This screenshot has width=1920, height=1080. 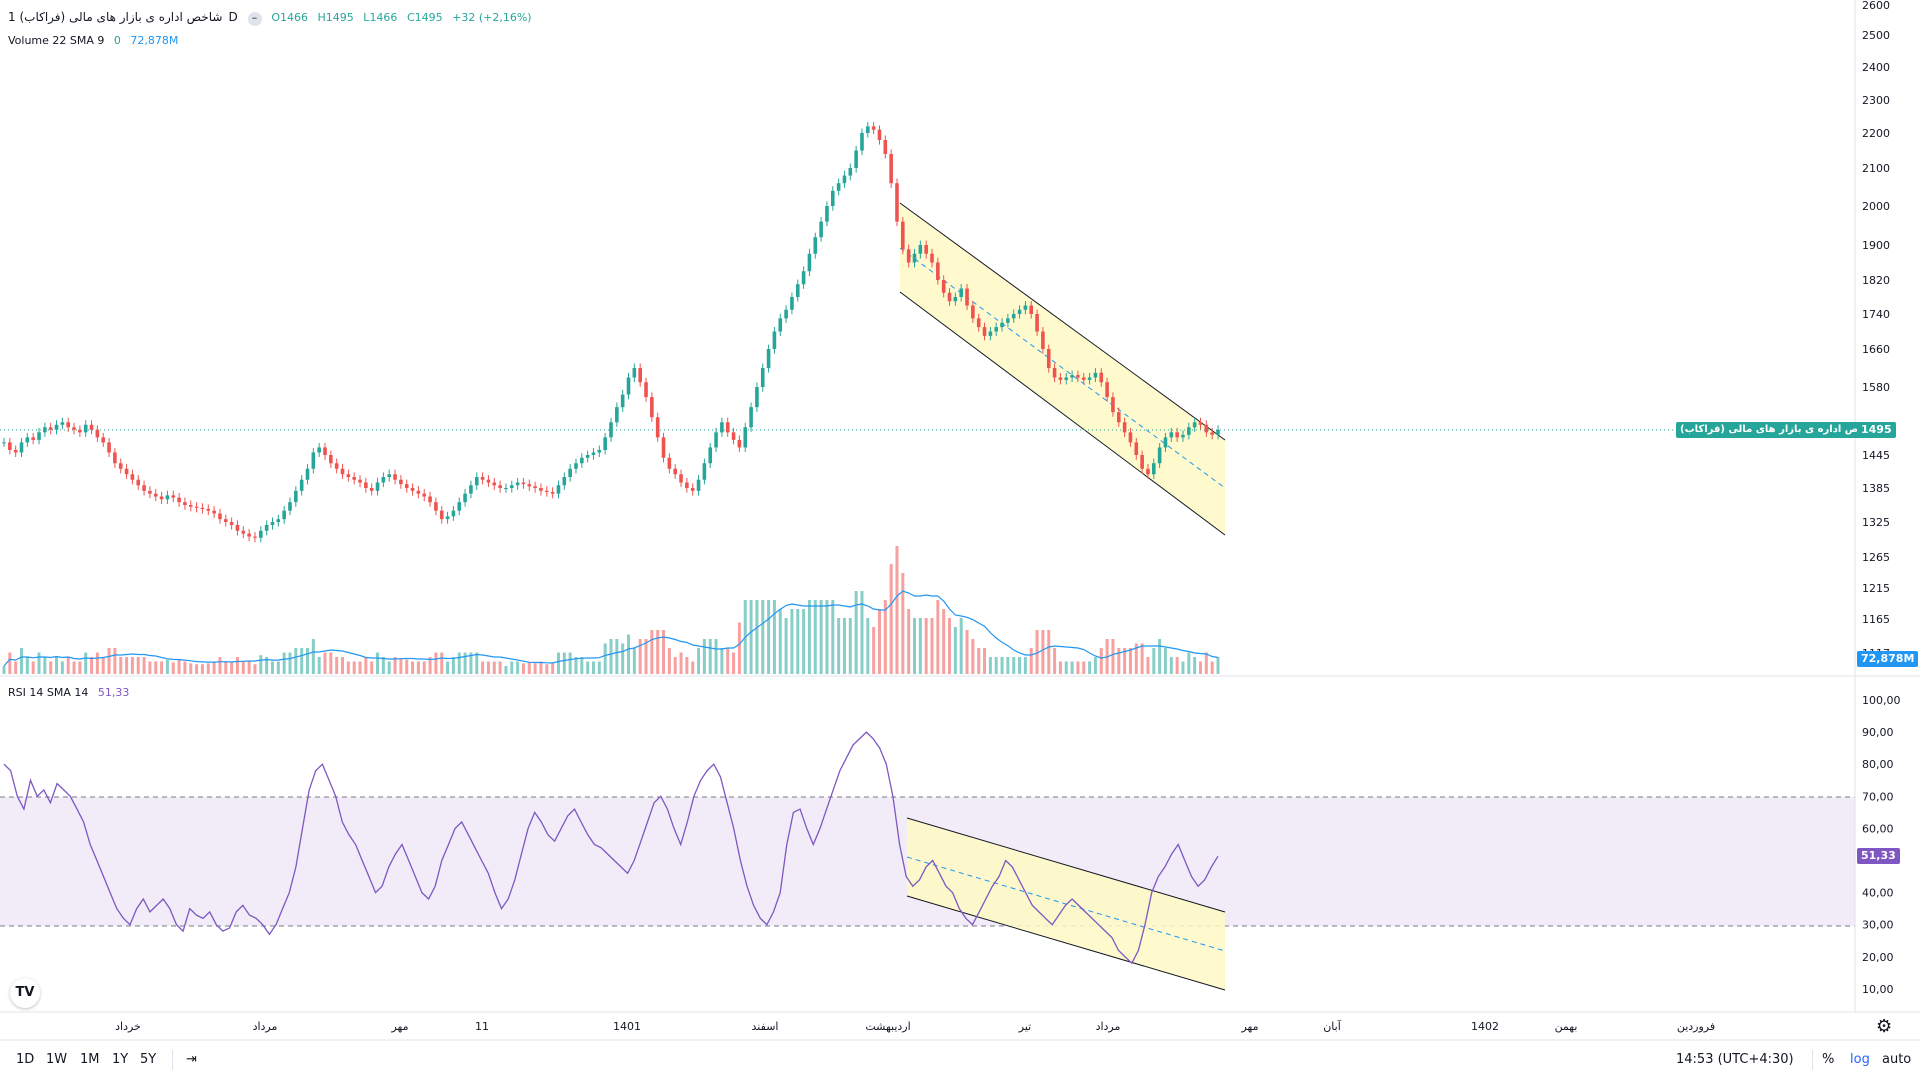 What do you see at coordinates (1897, 1059) in the screenshot?
I see `auto-toggle: auto` at bounding box center [1897, 1059].